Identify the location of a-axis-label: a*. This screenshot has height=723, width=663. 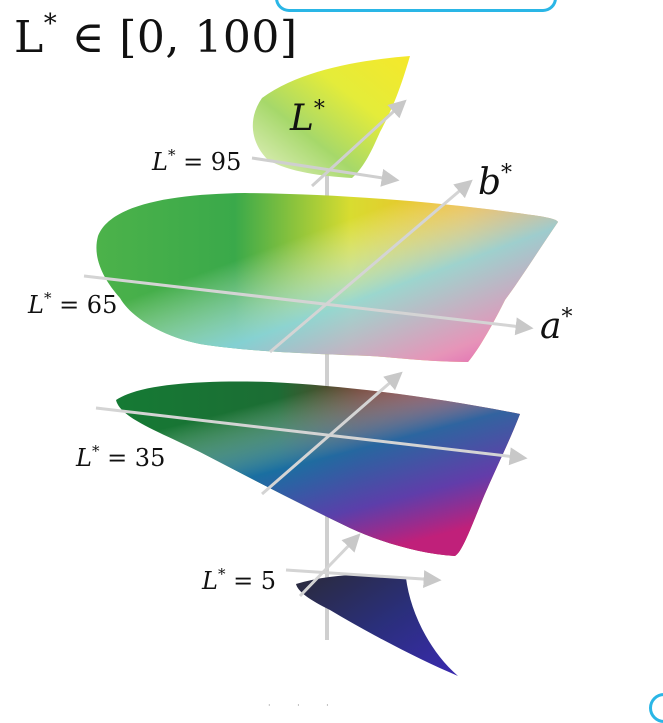
(556, 326).